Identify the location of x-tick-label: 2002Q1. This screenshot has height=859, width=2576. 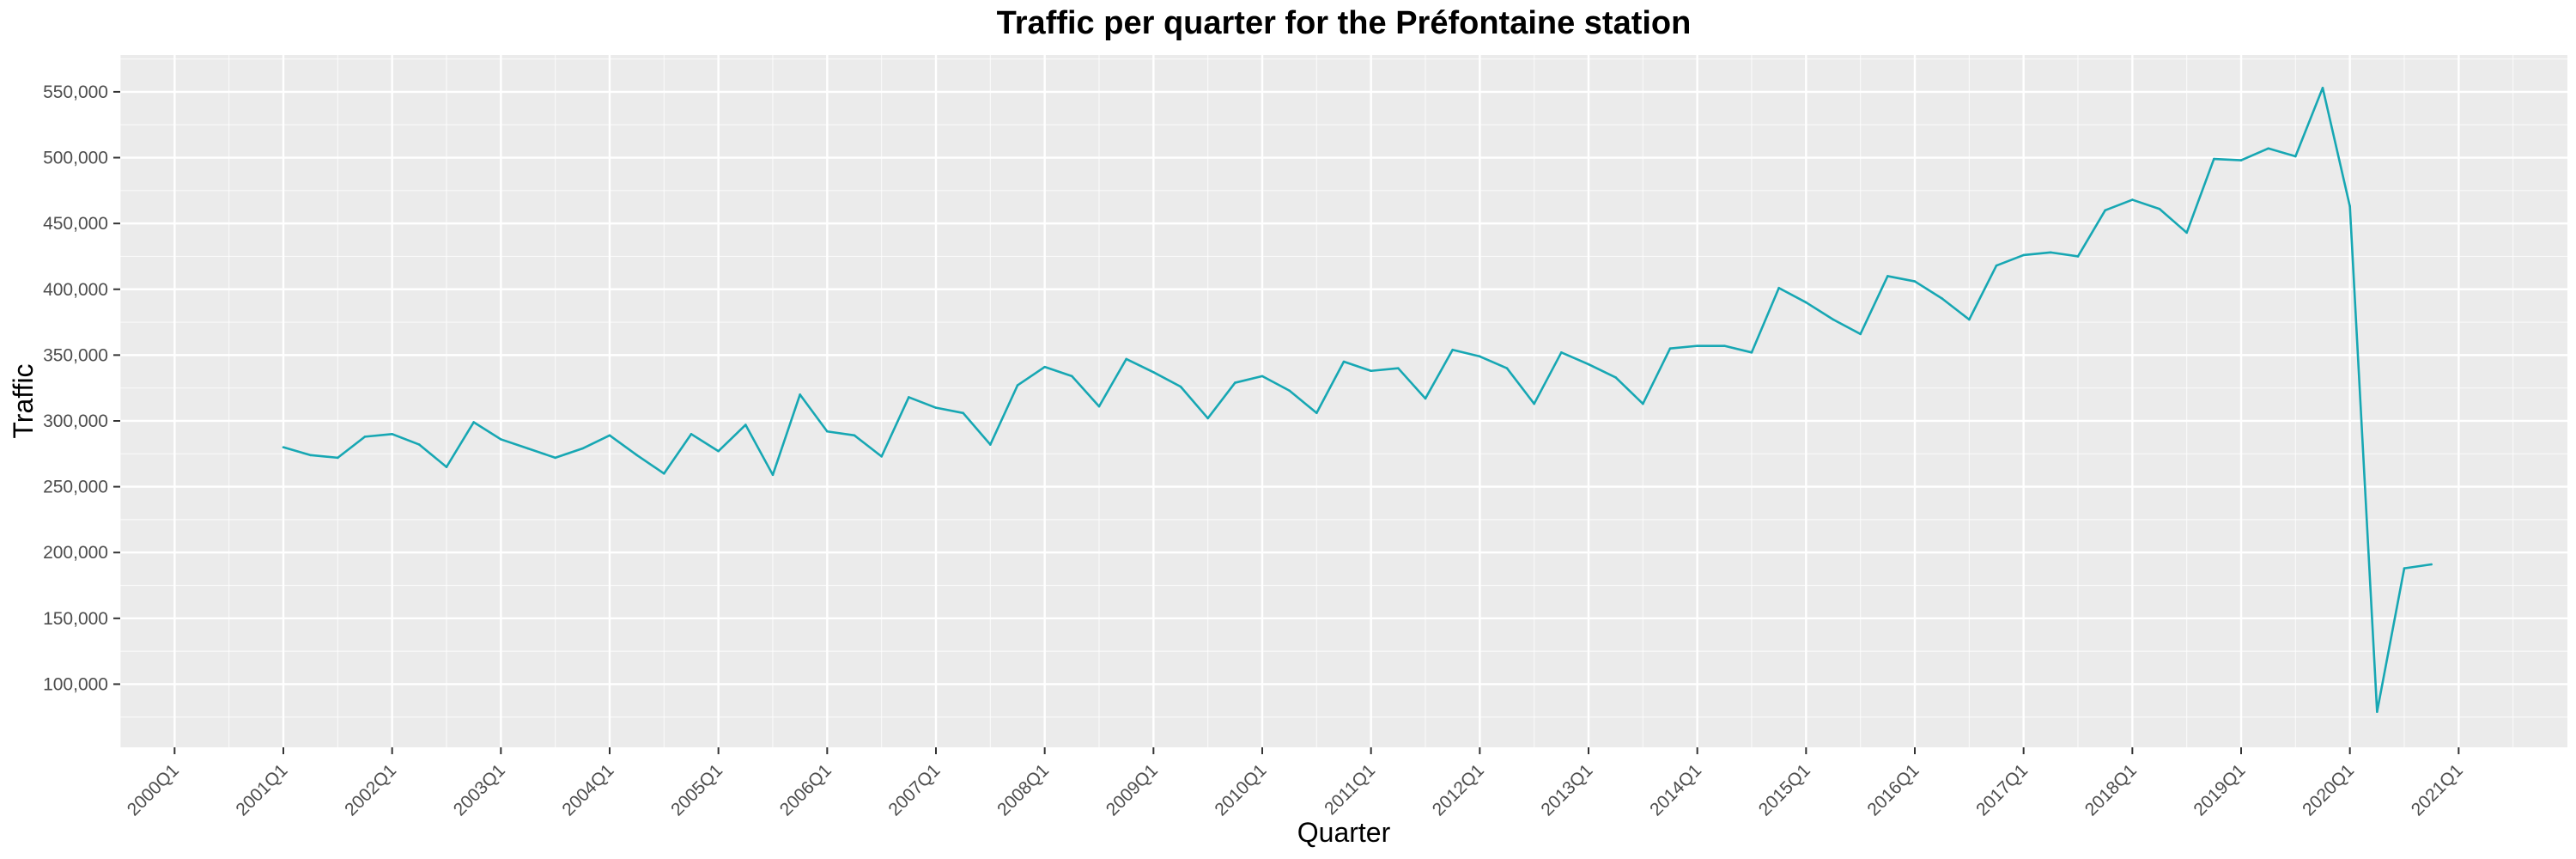
(370, 789).